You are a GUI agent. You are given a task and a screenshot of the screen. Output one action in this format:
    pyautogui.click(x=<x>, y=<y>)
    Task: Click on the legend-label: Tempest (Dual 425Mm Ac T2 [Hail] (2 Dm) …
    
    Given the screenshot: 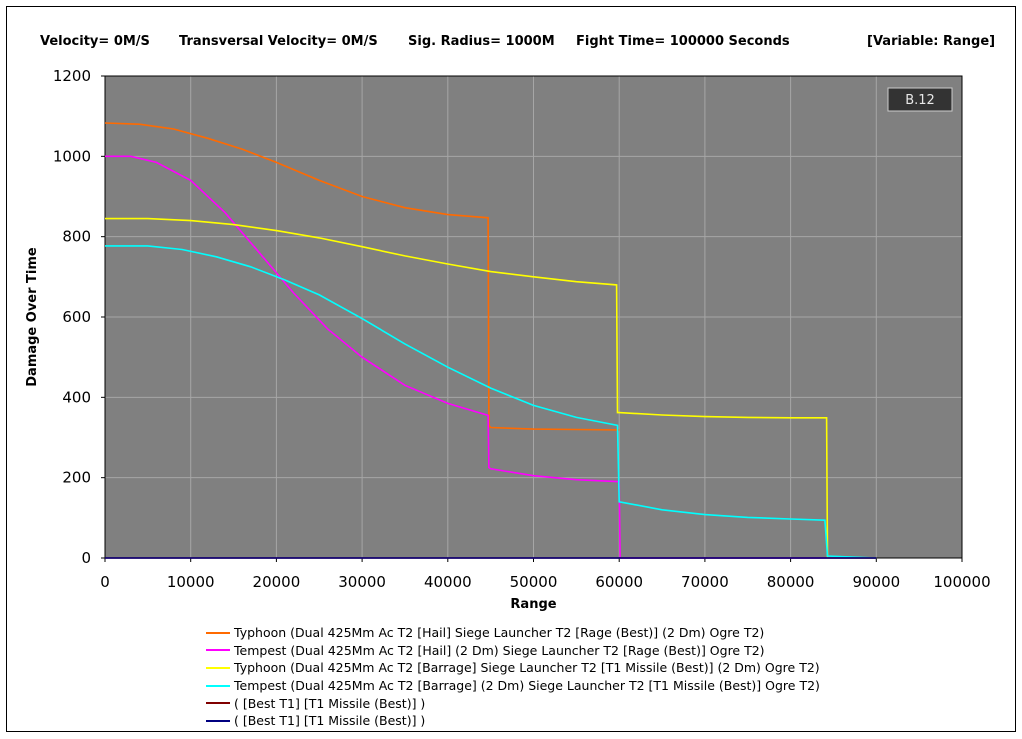 What is the action you would take?
    pyautogui.click(x=499, y=650)
    